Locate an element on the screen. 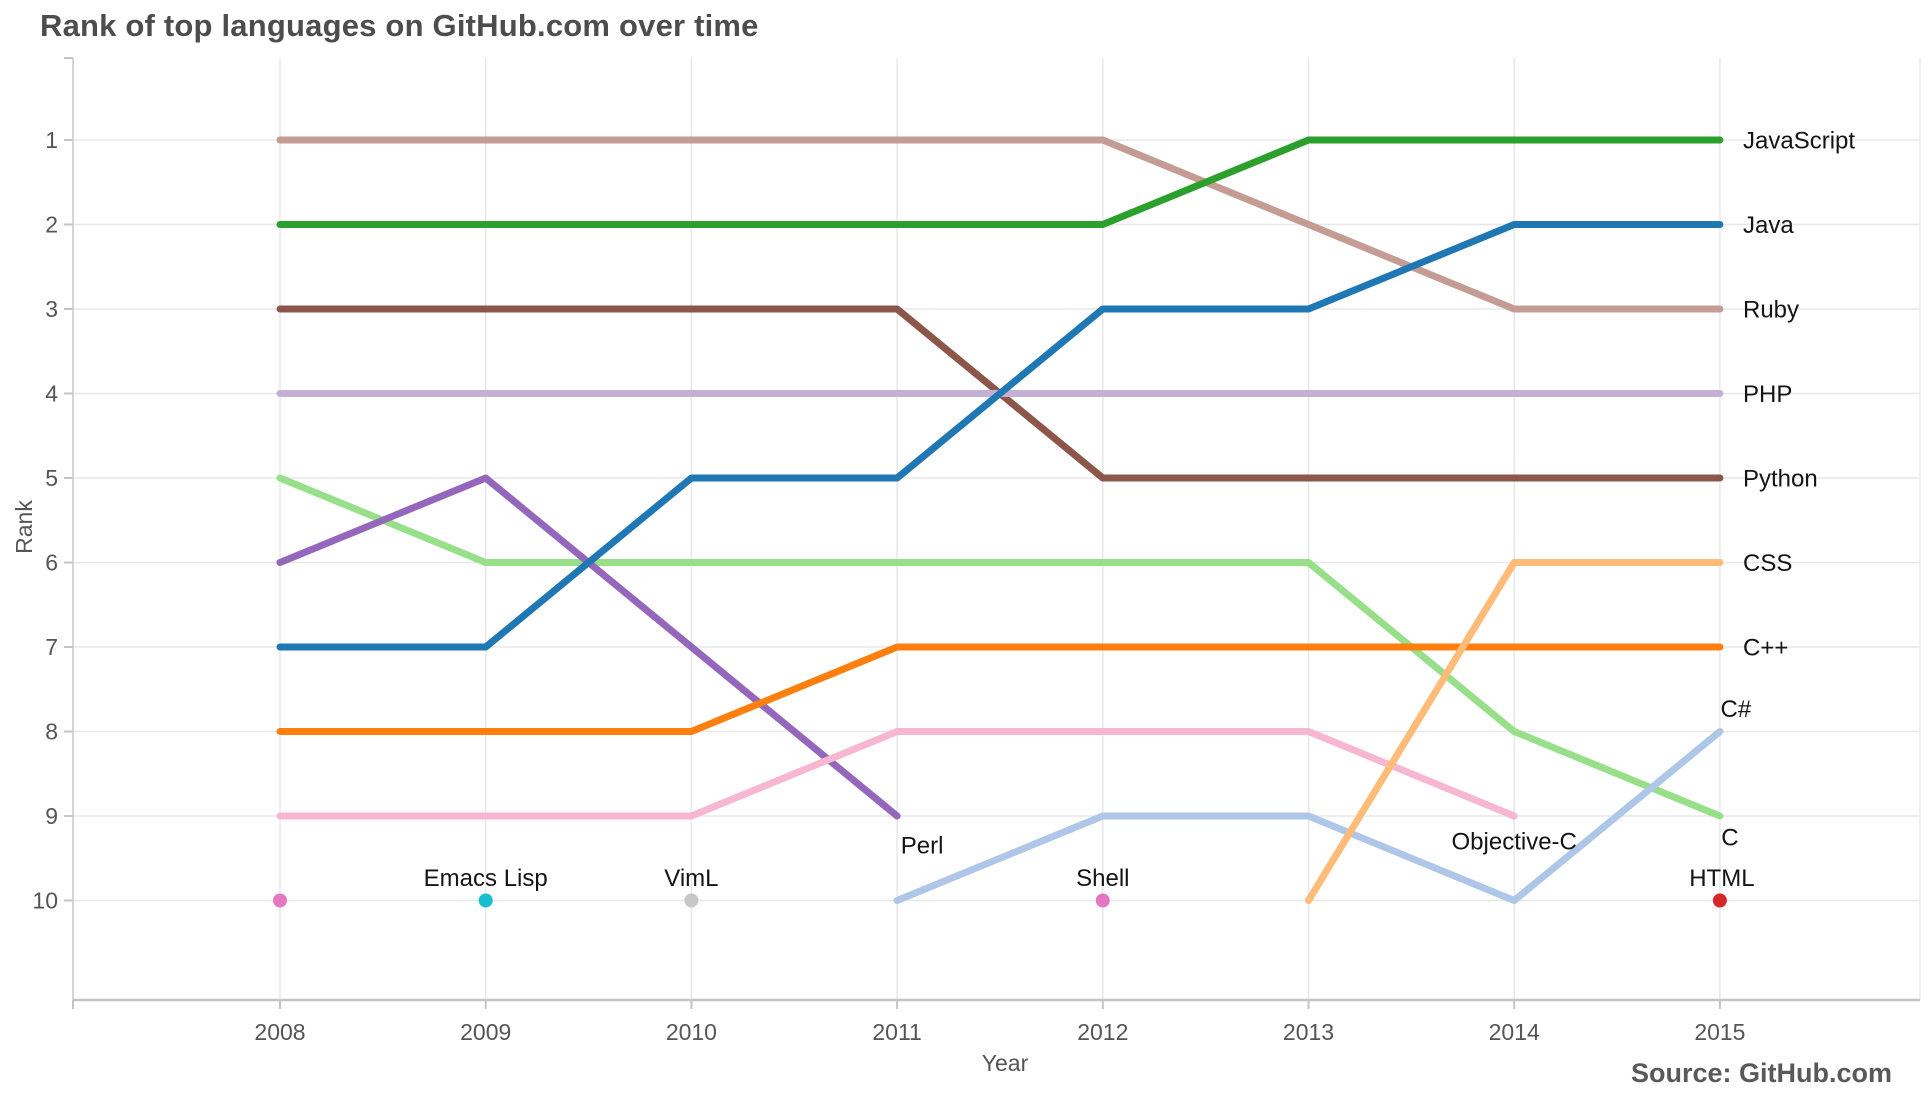 The width and height of the screenshot is (1930, 1110). series-point-viml is located at coordinates (691, 900).